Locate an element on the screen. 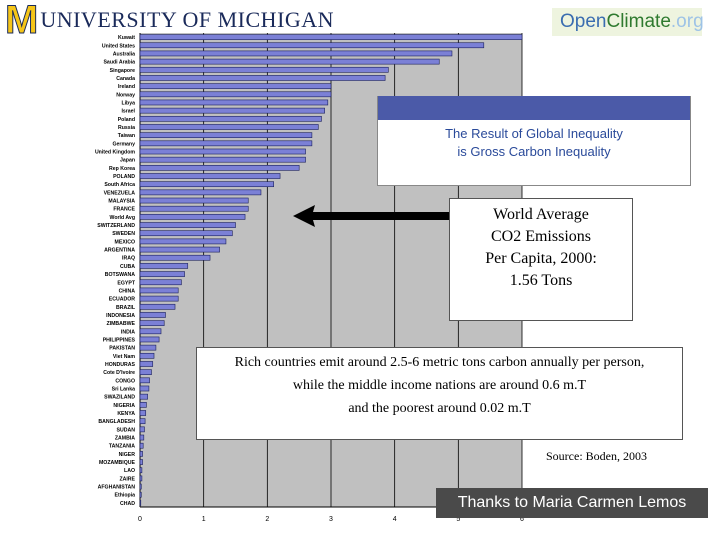  x-tick-label: 0 is located at coordinates (140, 519).